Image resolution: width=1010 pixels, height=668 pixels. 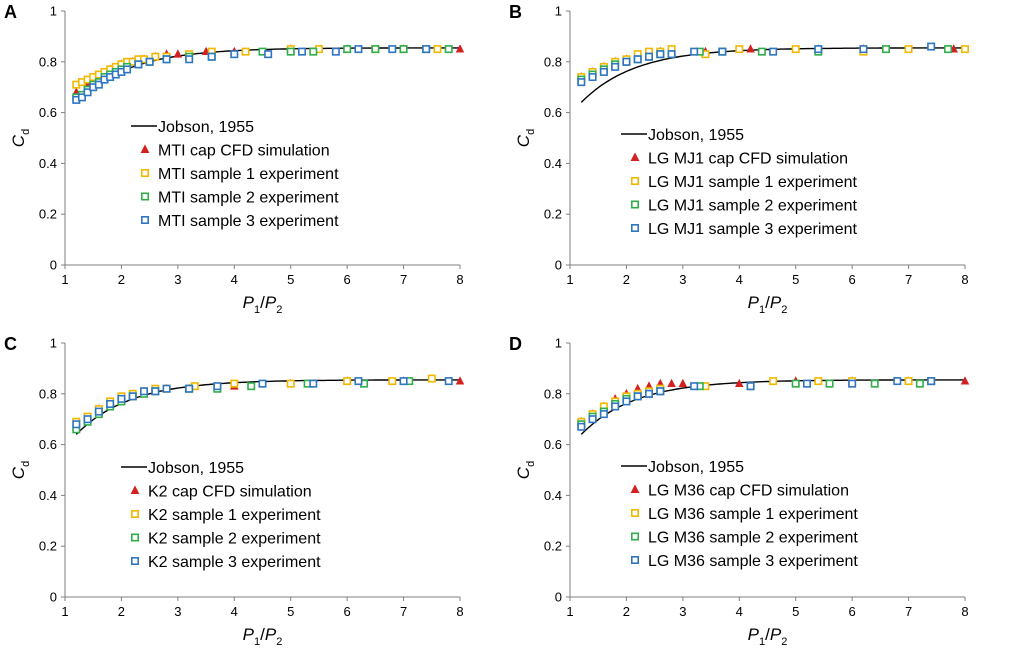 What do you see at coordinates (10, 344) in the screenshot?
I see `panel-letter: C` at bounding box center [10, 344].